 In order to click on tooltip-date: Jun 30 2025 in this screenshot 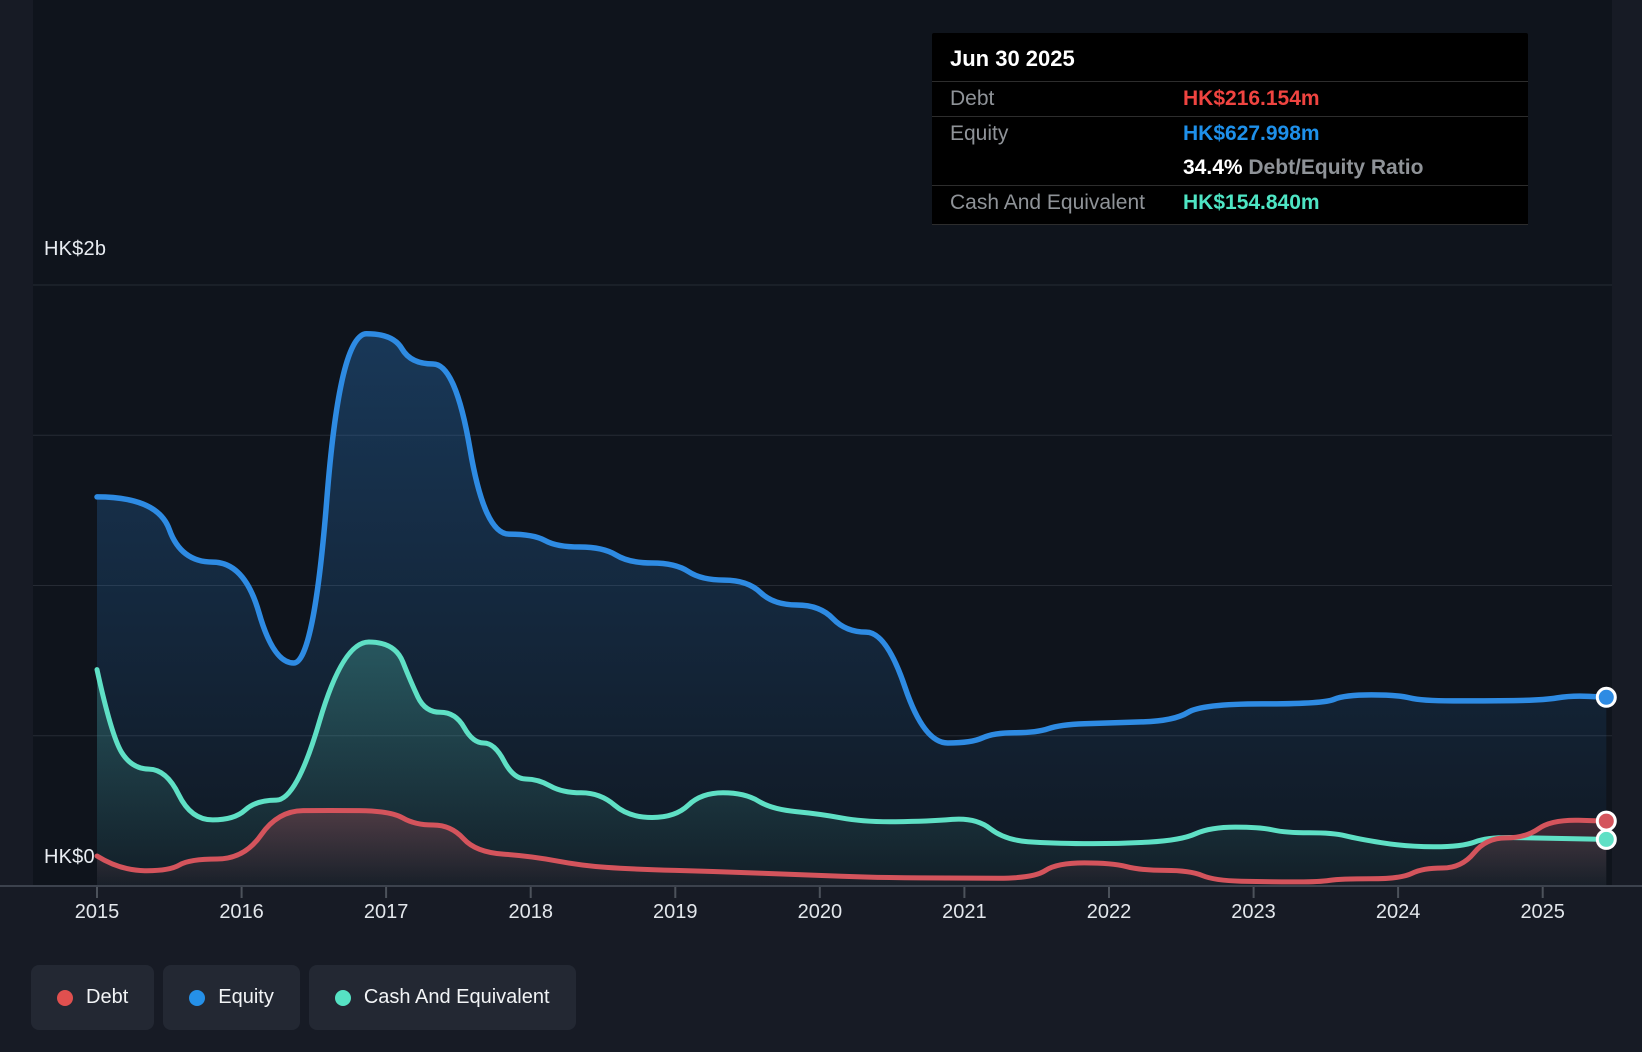, I will do `click(1012, 58)`.